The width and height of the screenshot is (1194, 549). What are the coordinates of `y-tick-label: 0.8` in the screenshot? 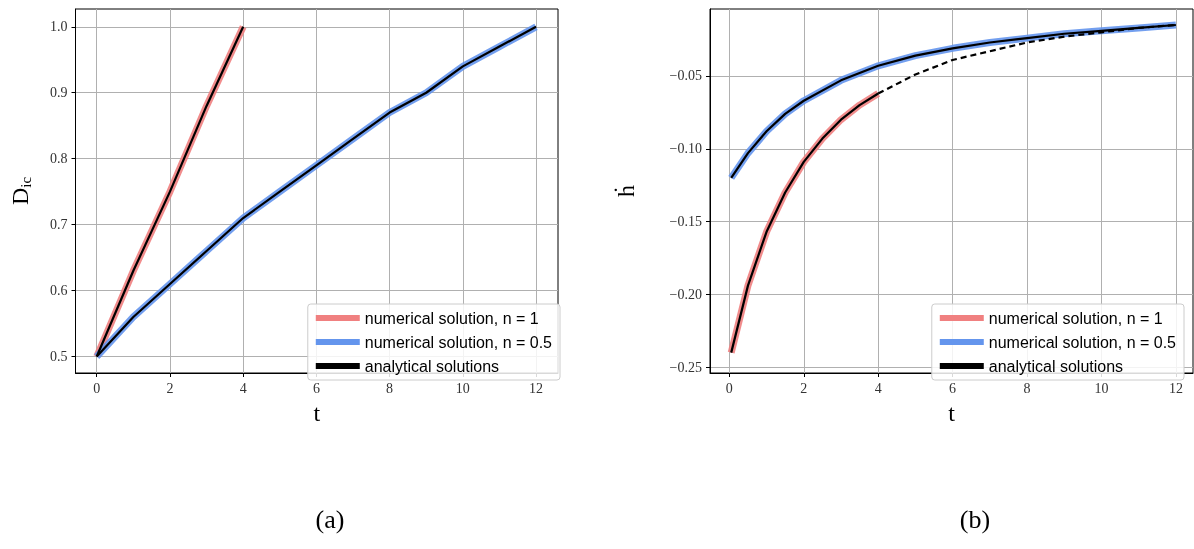 It's located at (59, 159).